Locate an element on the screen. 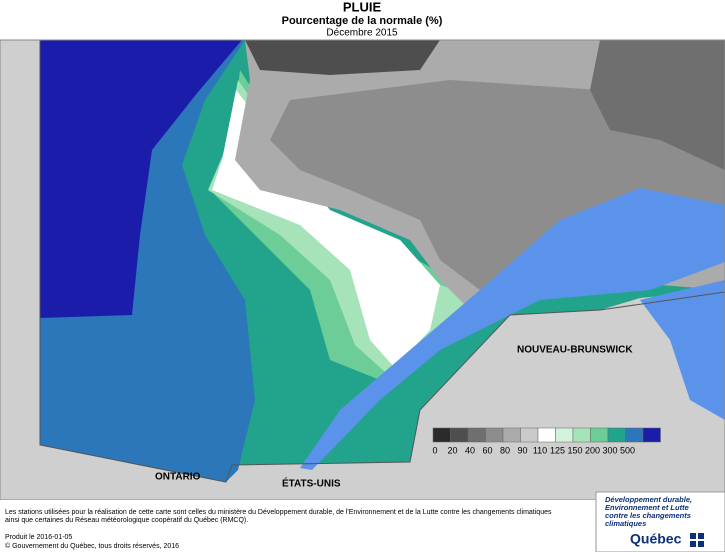 This screenshot has width=725, height=552. legend-label: 60 is located at coordinates (487, 450).